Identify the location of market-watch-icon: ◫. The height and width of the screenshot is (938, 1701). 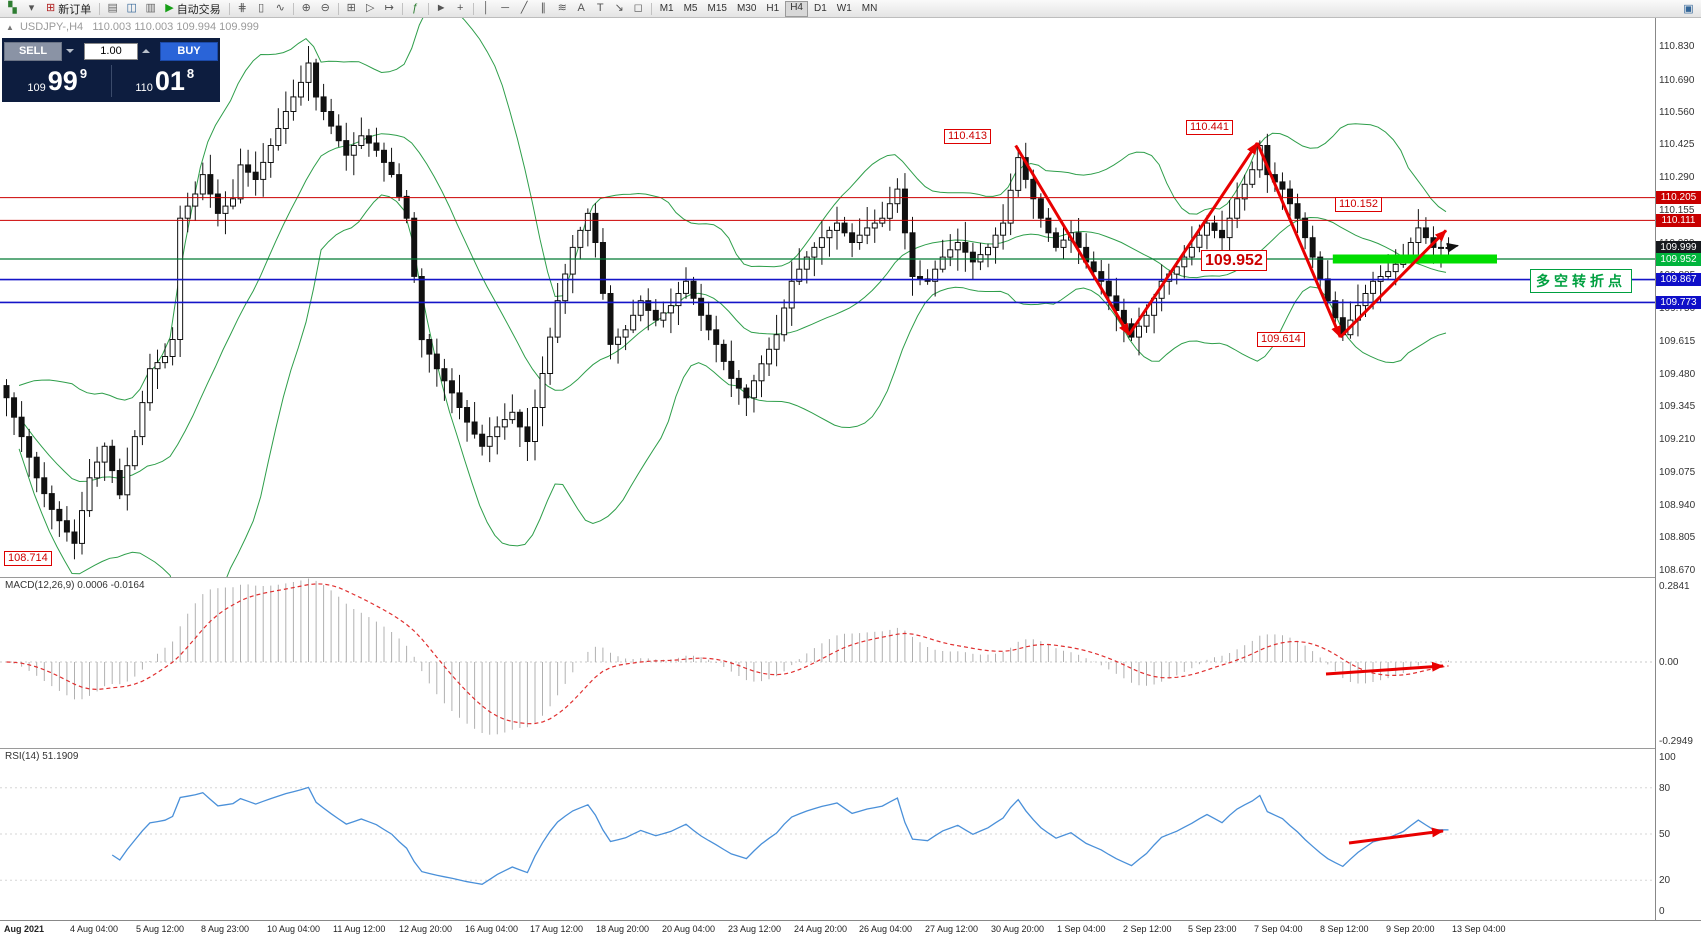
(131, 8).